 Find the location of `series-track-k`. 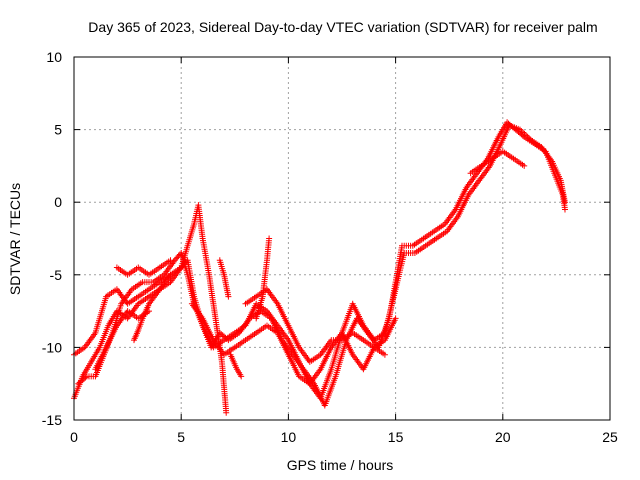

series-track-k is located at coordinates (152, 307).